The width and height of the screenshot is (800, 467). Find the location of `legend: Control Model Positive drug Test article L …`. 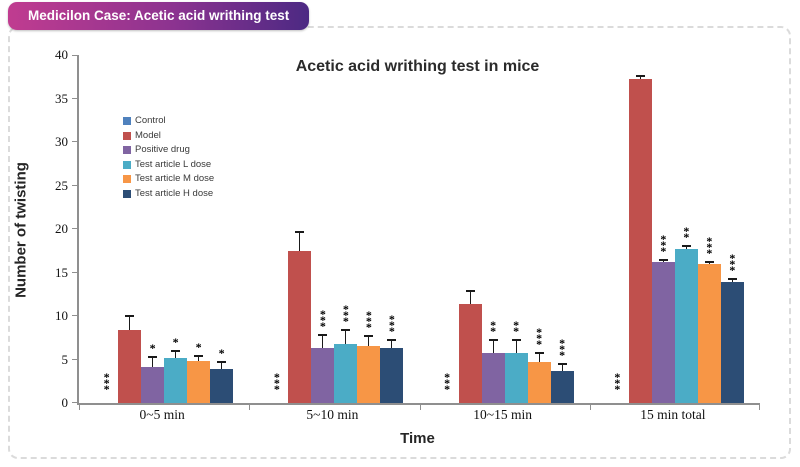

legend: Control Model Positive drug Test article L … is located at coordinates (168, 159).